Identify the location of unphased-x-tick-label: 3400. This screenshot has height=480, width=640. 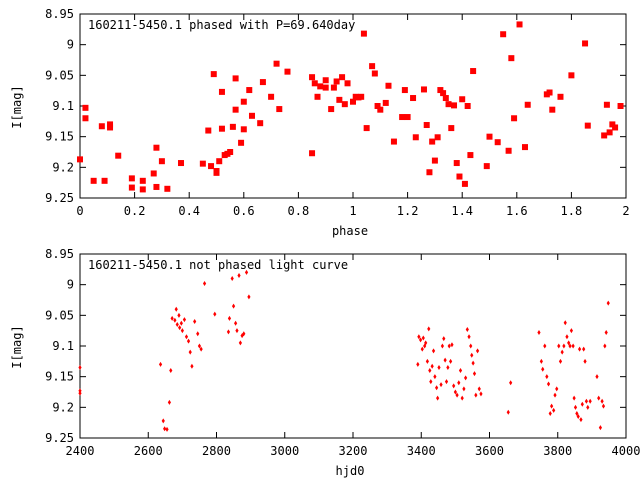
(421, 451).